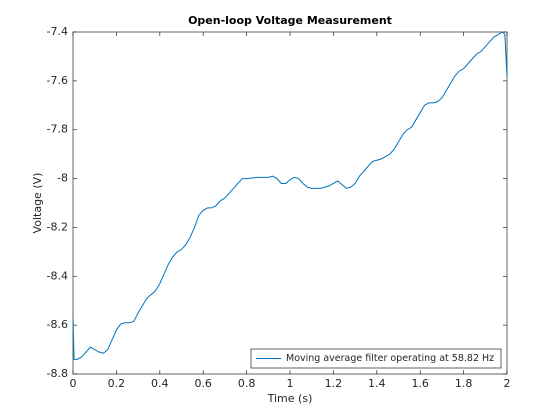 Image resolution: width=560 pixels, height=420 pixels. What do you see at coordinates (73, 383) in the screenshot?
I see `x-tick-label: 0` at bounding box center [73, 383].